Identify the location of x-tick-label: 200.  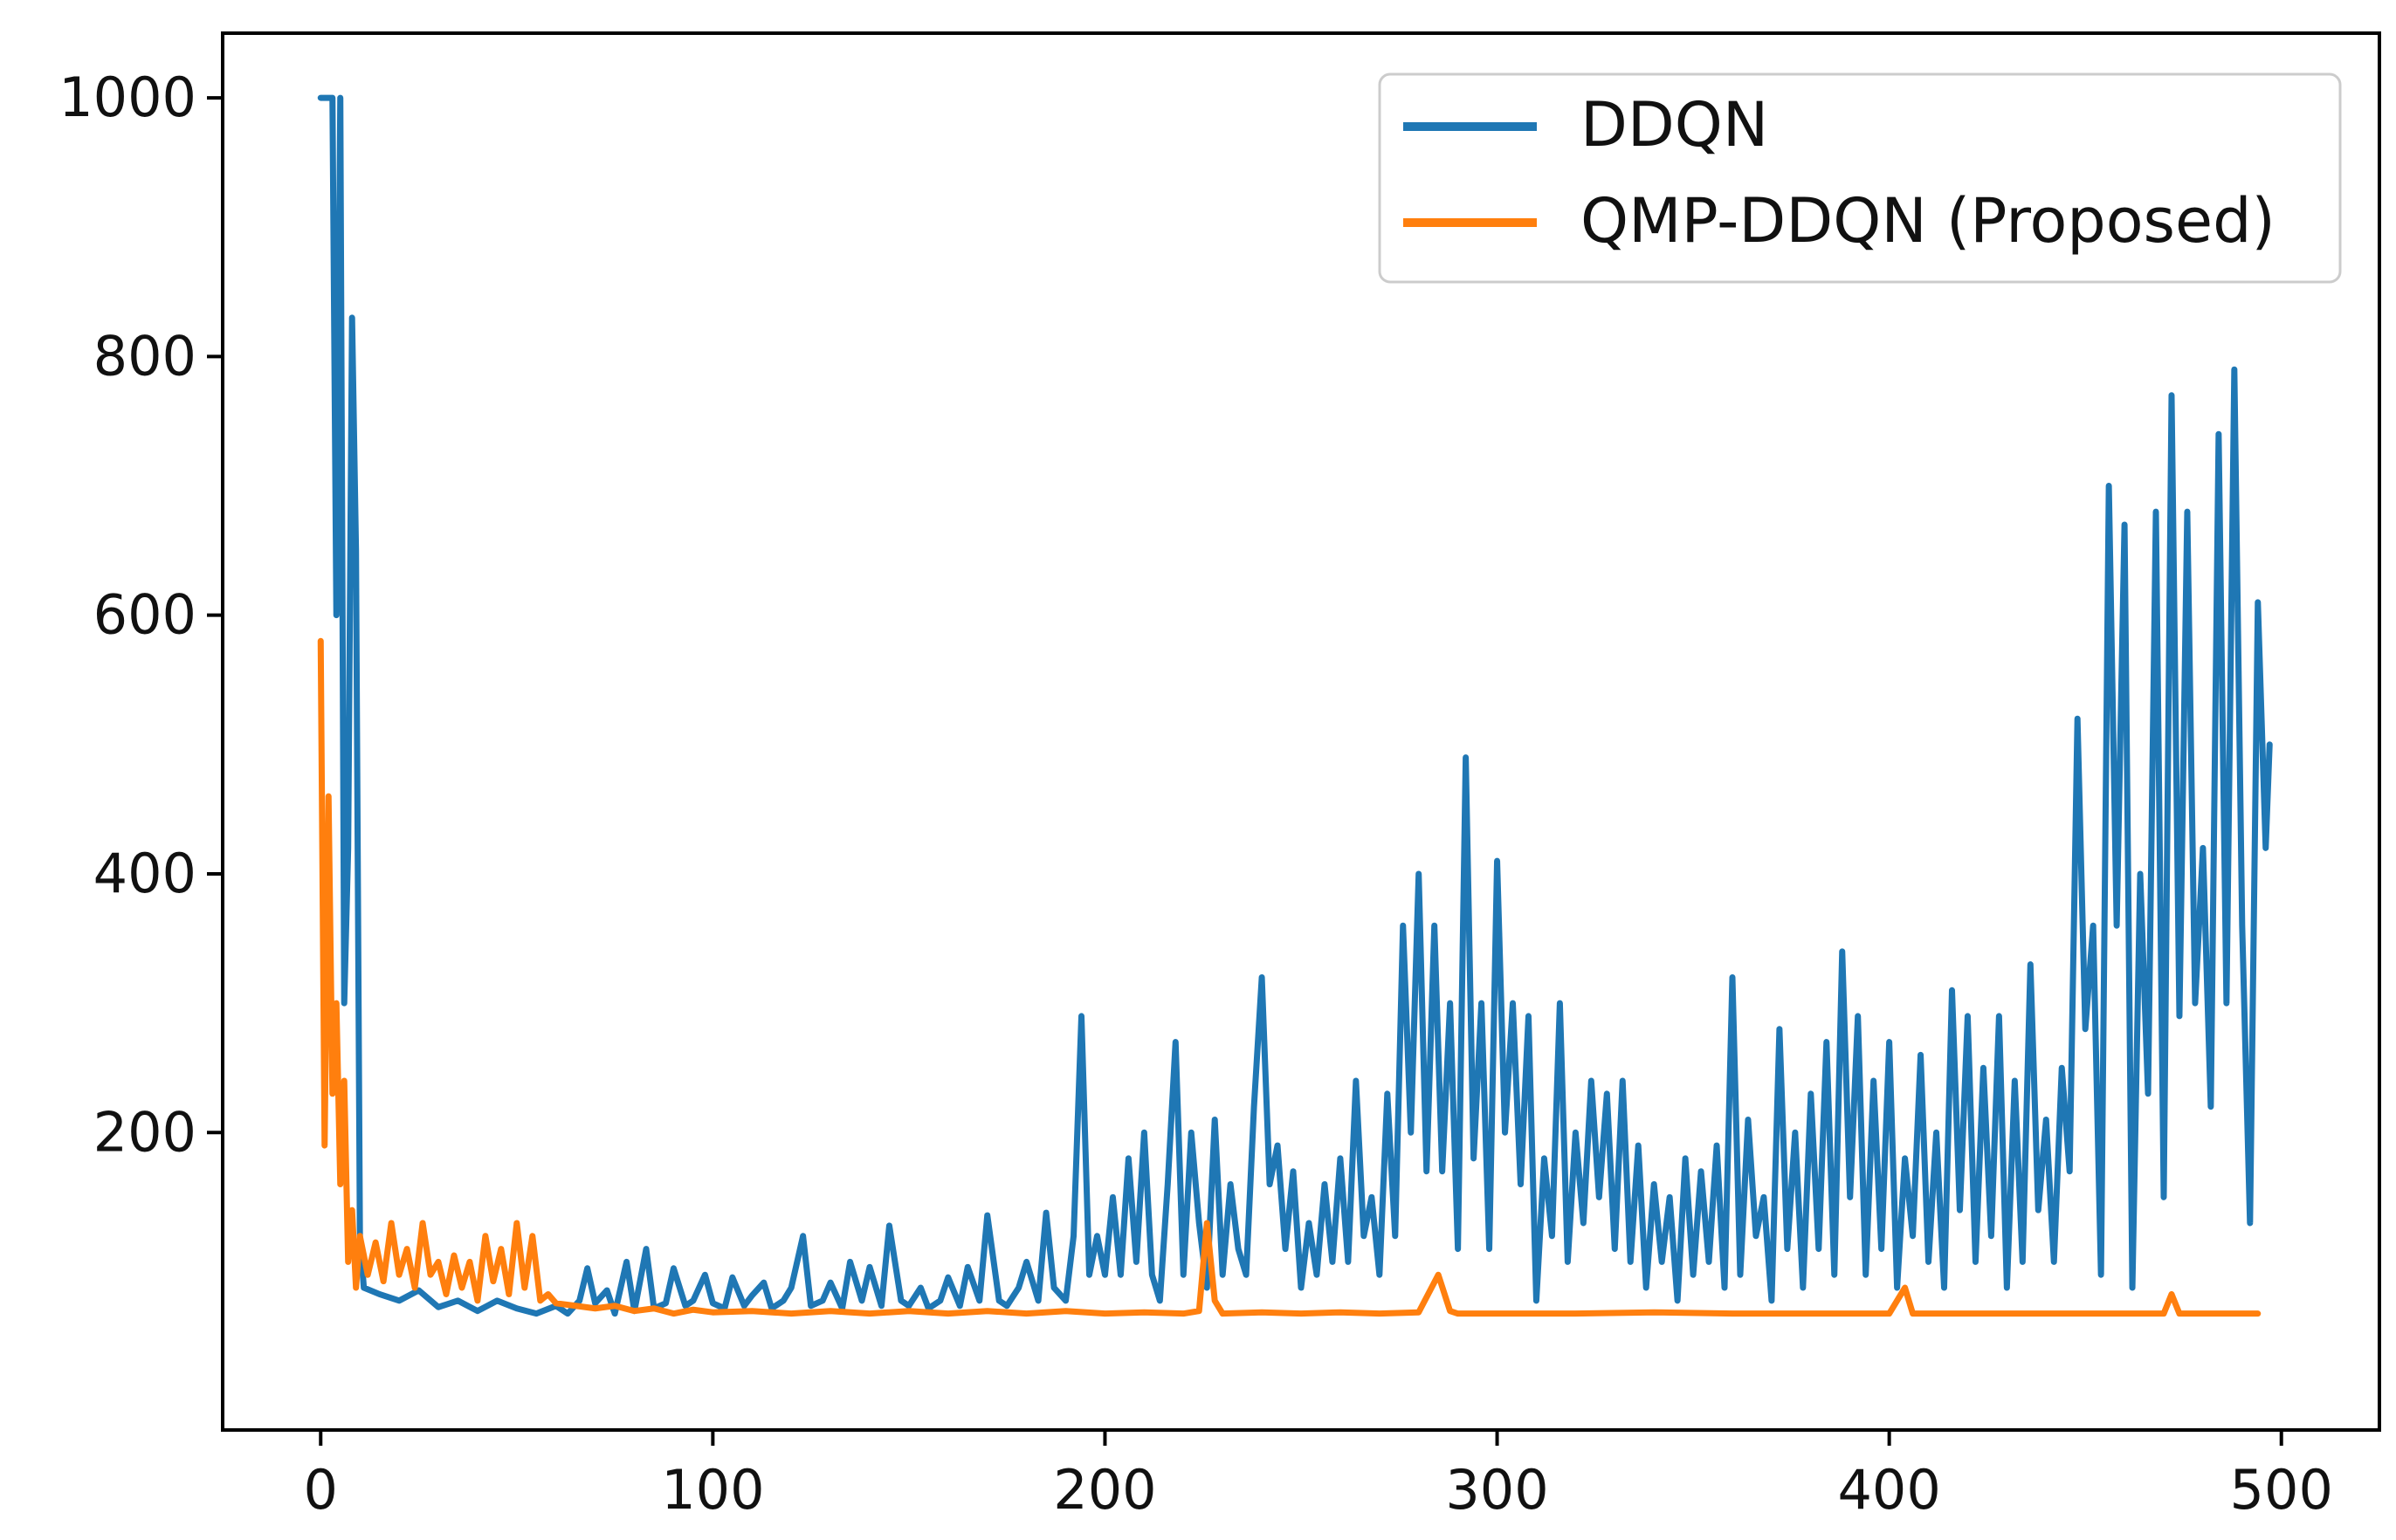
(1104, 1490).